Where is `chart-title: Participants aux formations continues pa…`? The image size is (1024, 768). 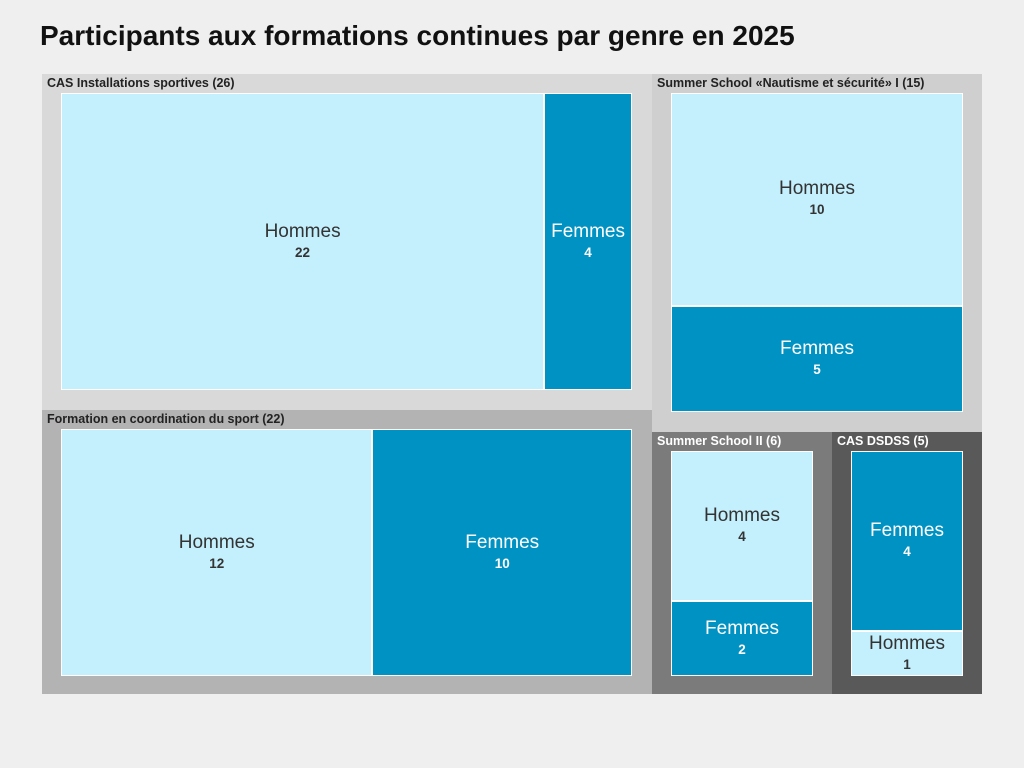 chart-title: Participants aux formations continues pa… is located at coordinates (417, 35).